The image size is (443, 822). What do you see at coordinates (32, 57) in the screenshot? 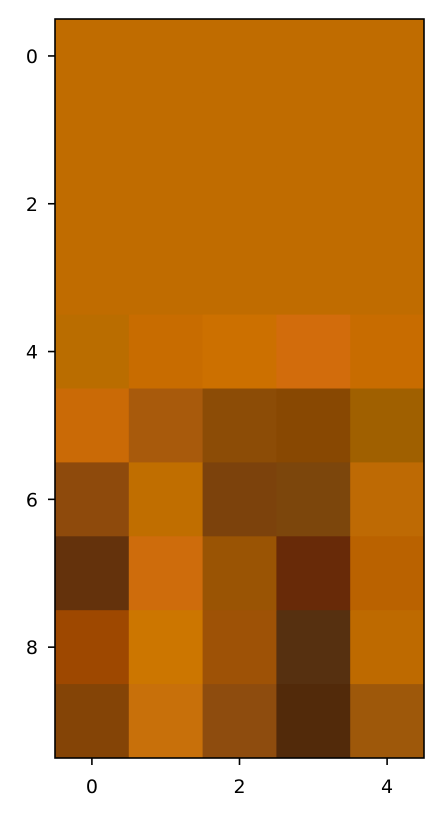
I see `y-tick-label: 0` at bounding box center [32, 57].